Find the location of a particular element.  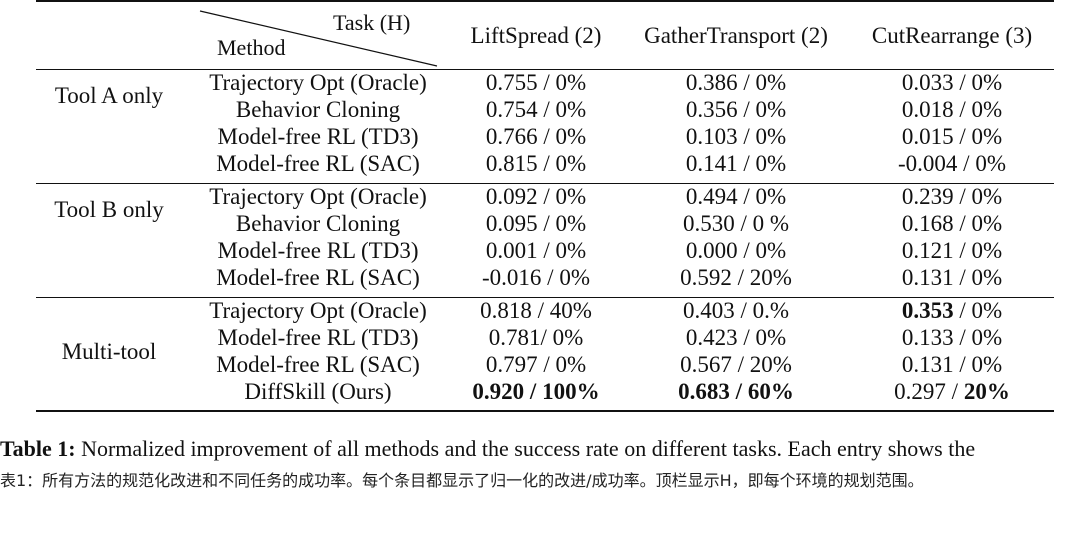

value-text: 0.141 / 0% is located at coordinates (736, 163).